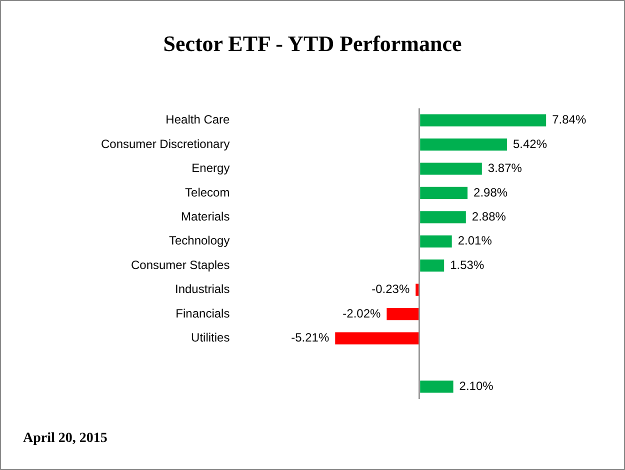 The width and height of the screenshot is (625, 470). What do you see at coordinates (165, 143) in the screenshot?
I see `y-tick-label: Consumer Discretionary` at bounding box center [165, 143].